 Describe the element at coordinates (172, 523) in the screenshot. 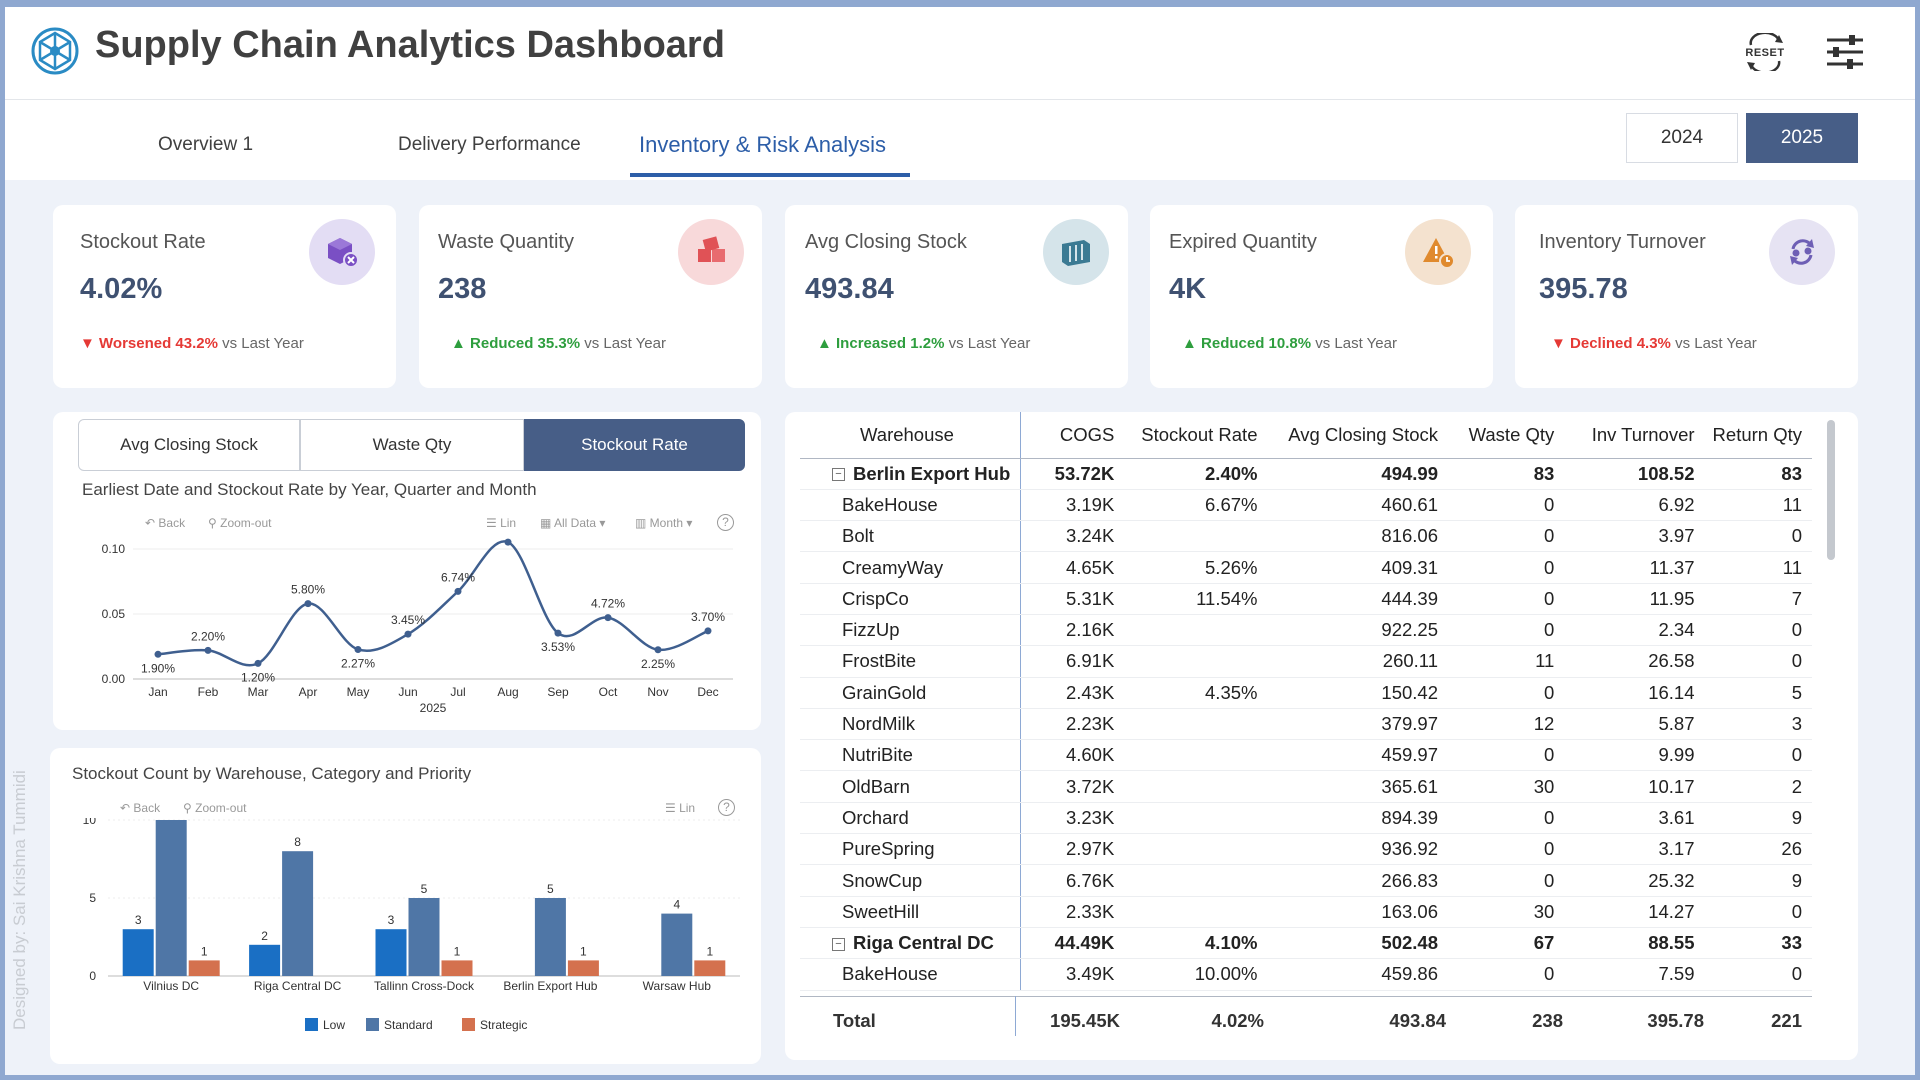

I see `back-label: Back` at that location.